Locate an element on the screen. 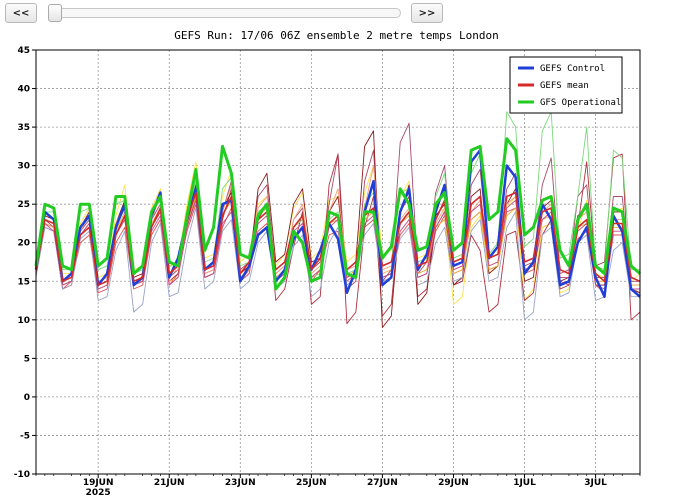  x-tick-label: 1JUL is located at coordinates (524, 483).